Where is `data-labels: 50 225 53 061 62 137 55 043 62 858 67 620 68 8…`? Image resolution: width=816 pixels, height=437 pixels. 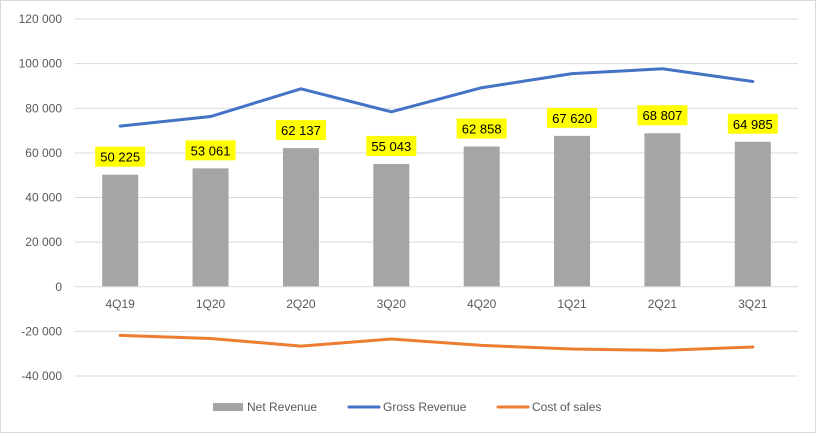
data-labels: 50 225 53 061 62 137 55 043 62 858 67 620 68 8… is located at coordinates (436, 136).